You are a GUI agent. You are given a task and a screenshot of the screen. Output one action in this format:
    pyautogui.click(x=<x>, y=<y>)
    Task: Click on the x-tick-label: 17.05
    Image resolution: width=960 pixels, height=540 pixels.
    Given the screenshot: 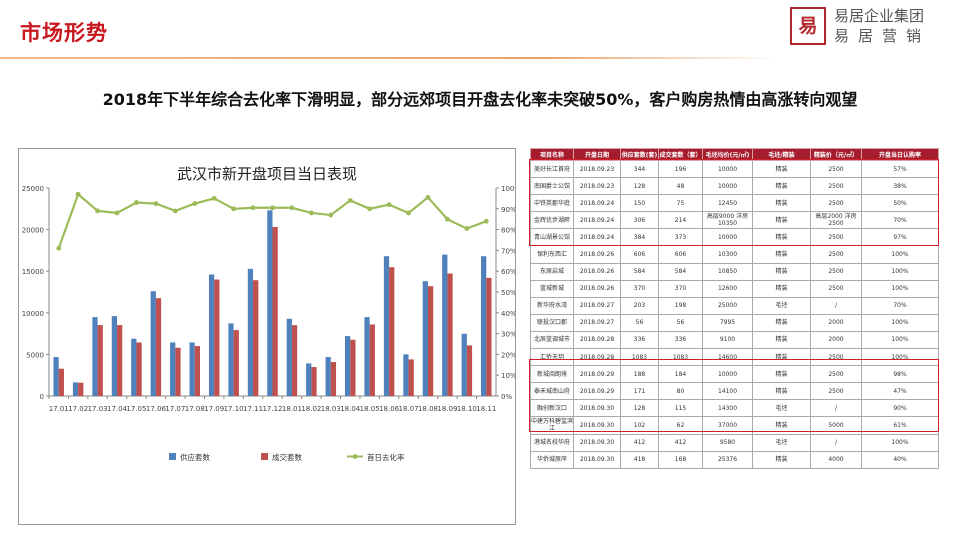 What is the action you would take?
    pyautogui.click(x=136, y=409)
    